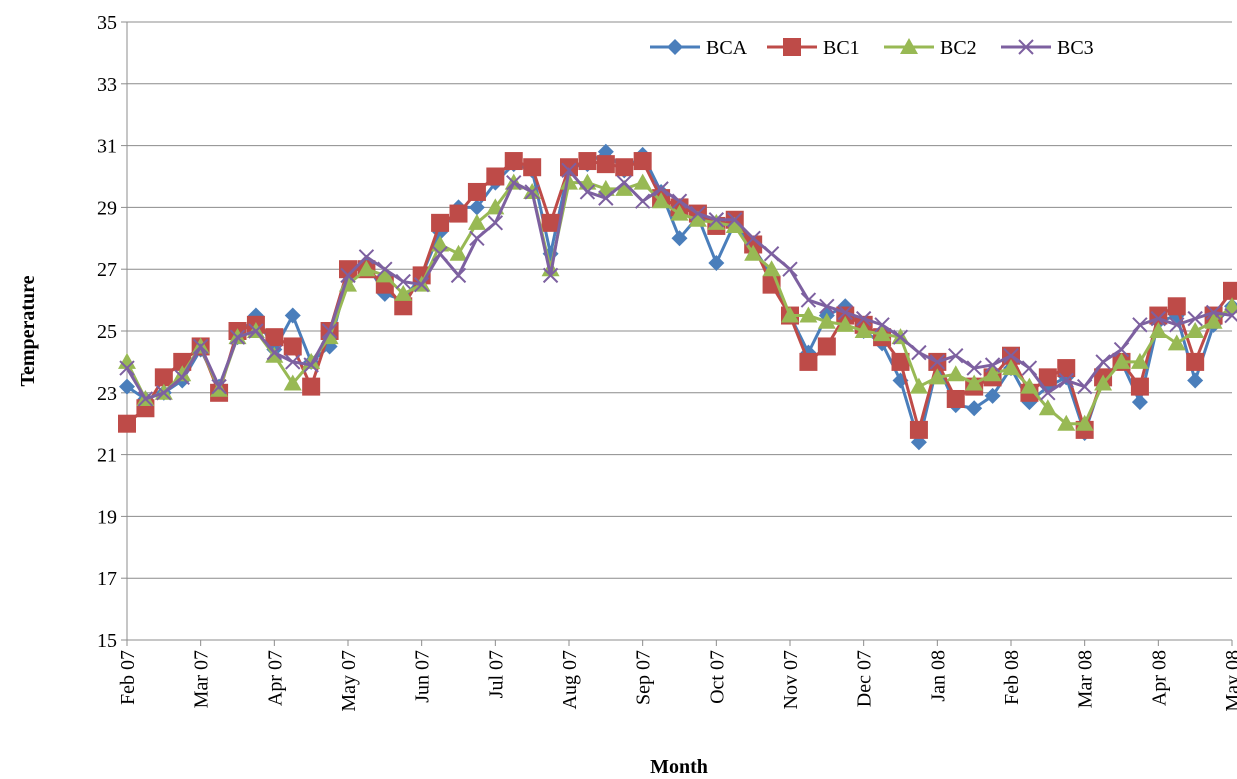 The image size is (1237, 779). What do you see at coordinates (349, 681) in the screenshot?
I see `x-tick-label: May 07` at bounding box center [349, 681].